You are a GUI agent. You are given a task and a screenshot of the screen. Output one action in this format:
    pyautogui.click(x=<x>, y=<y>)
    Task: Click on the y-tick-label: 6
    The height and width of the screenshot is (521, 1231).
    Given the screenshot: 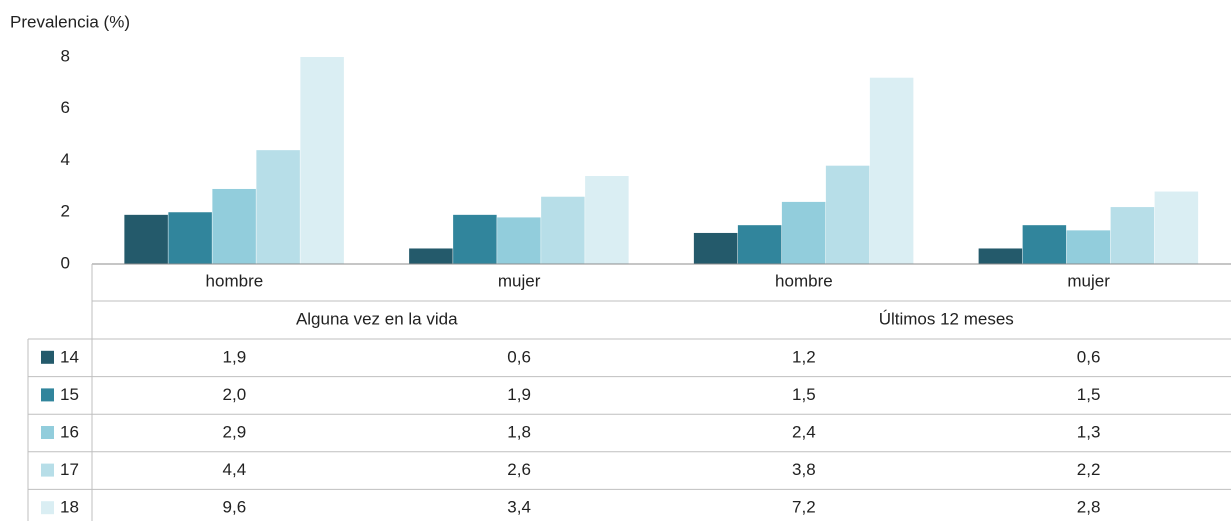 What is the action you would take?
    pyautogui.click(x=65, y=107)
    